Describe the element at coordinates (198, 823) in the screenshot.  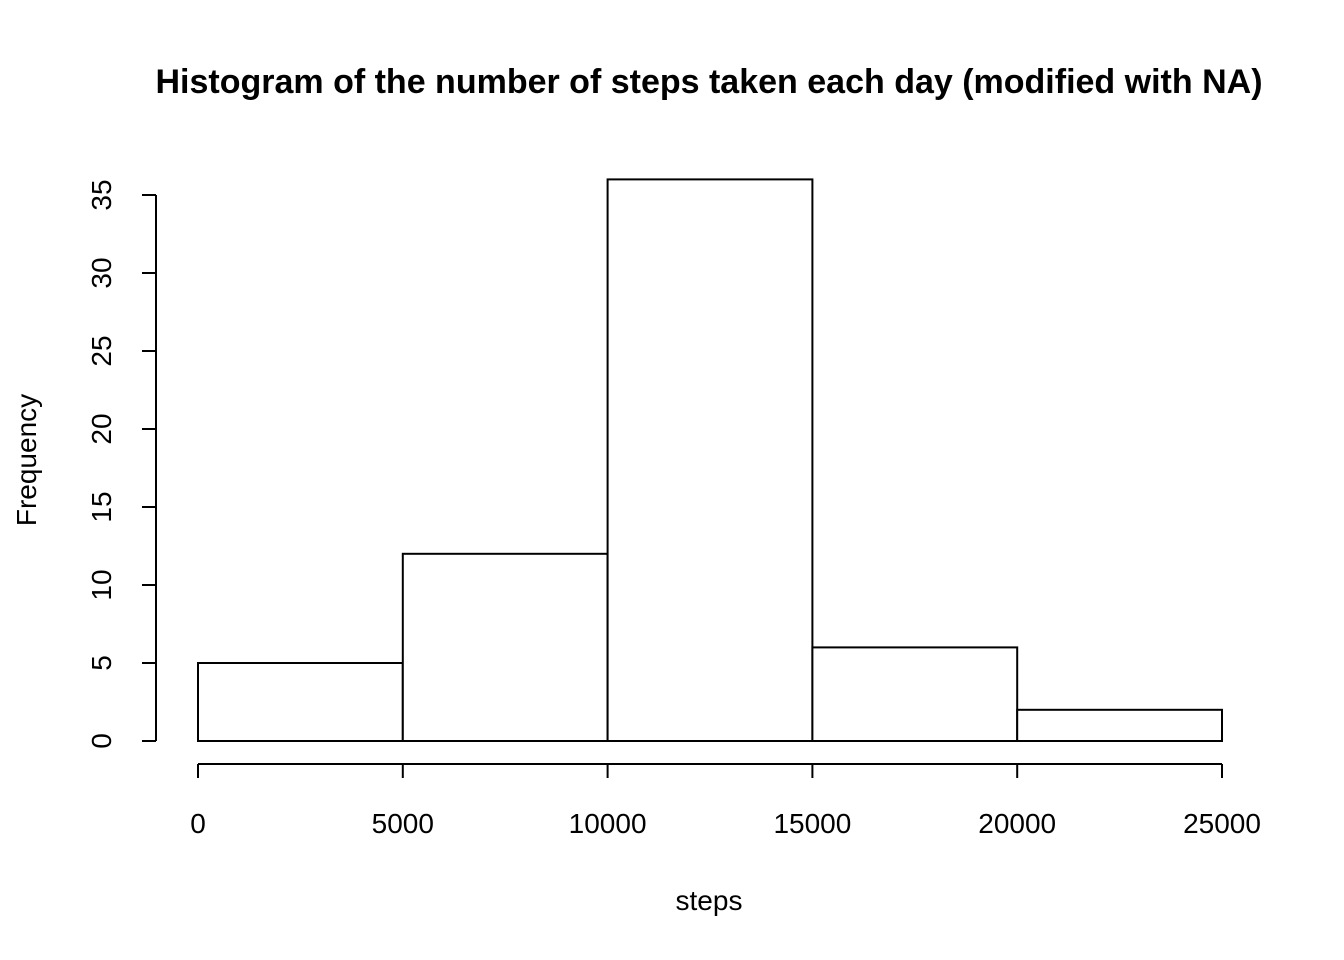
I see `x-tick-label: 0` at that location.